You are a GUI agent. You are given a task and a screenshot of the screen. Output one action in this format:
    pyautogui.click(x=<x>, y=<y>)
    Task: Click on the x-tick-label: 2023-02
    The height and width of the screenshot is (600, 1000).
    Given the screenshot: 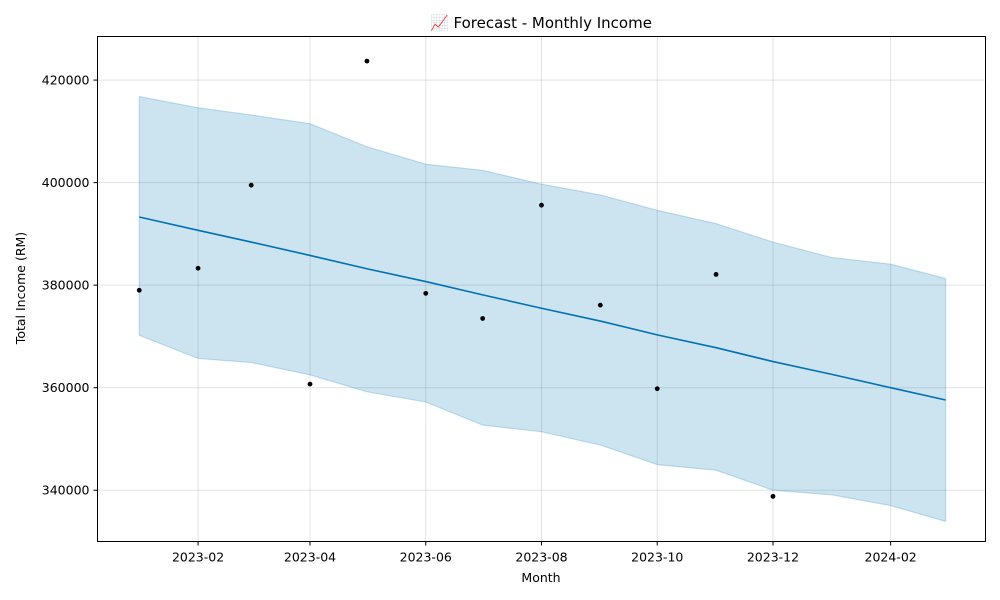 What is the action you would take?
    pyautogui.click(x=198, y=557)
    